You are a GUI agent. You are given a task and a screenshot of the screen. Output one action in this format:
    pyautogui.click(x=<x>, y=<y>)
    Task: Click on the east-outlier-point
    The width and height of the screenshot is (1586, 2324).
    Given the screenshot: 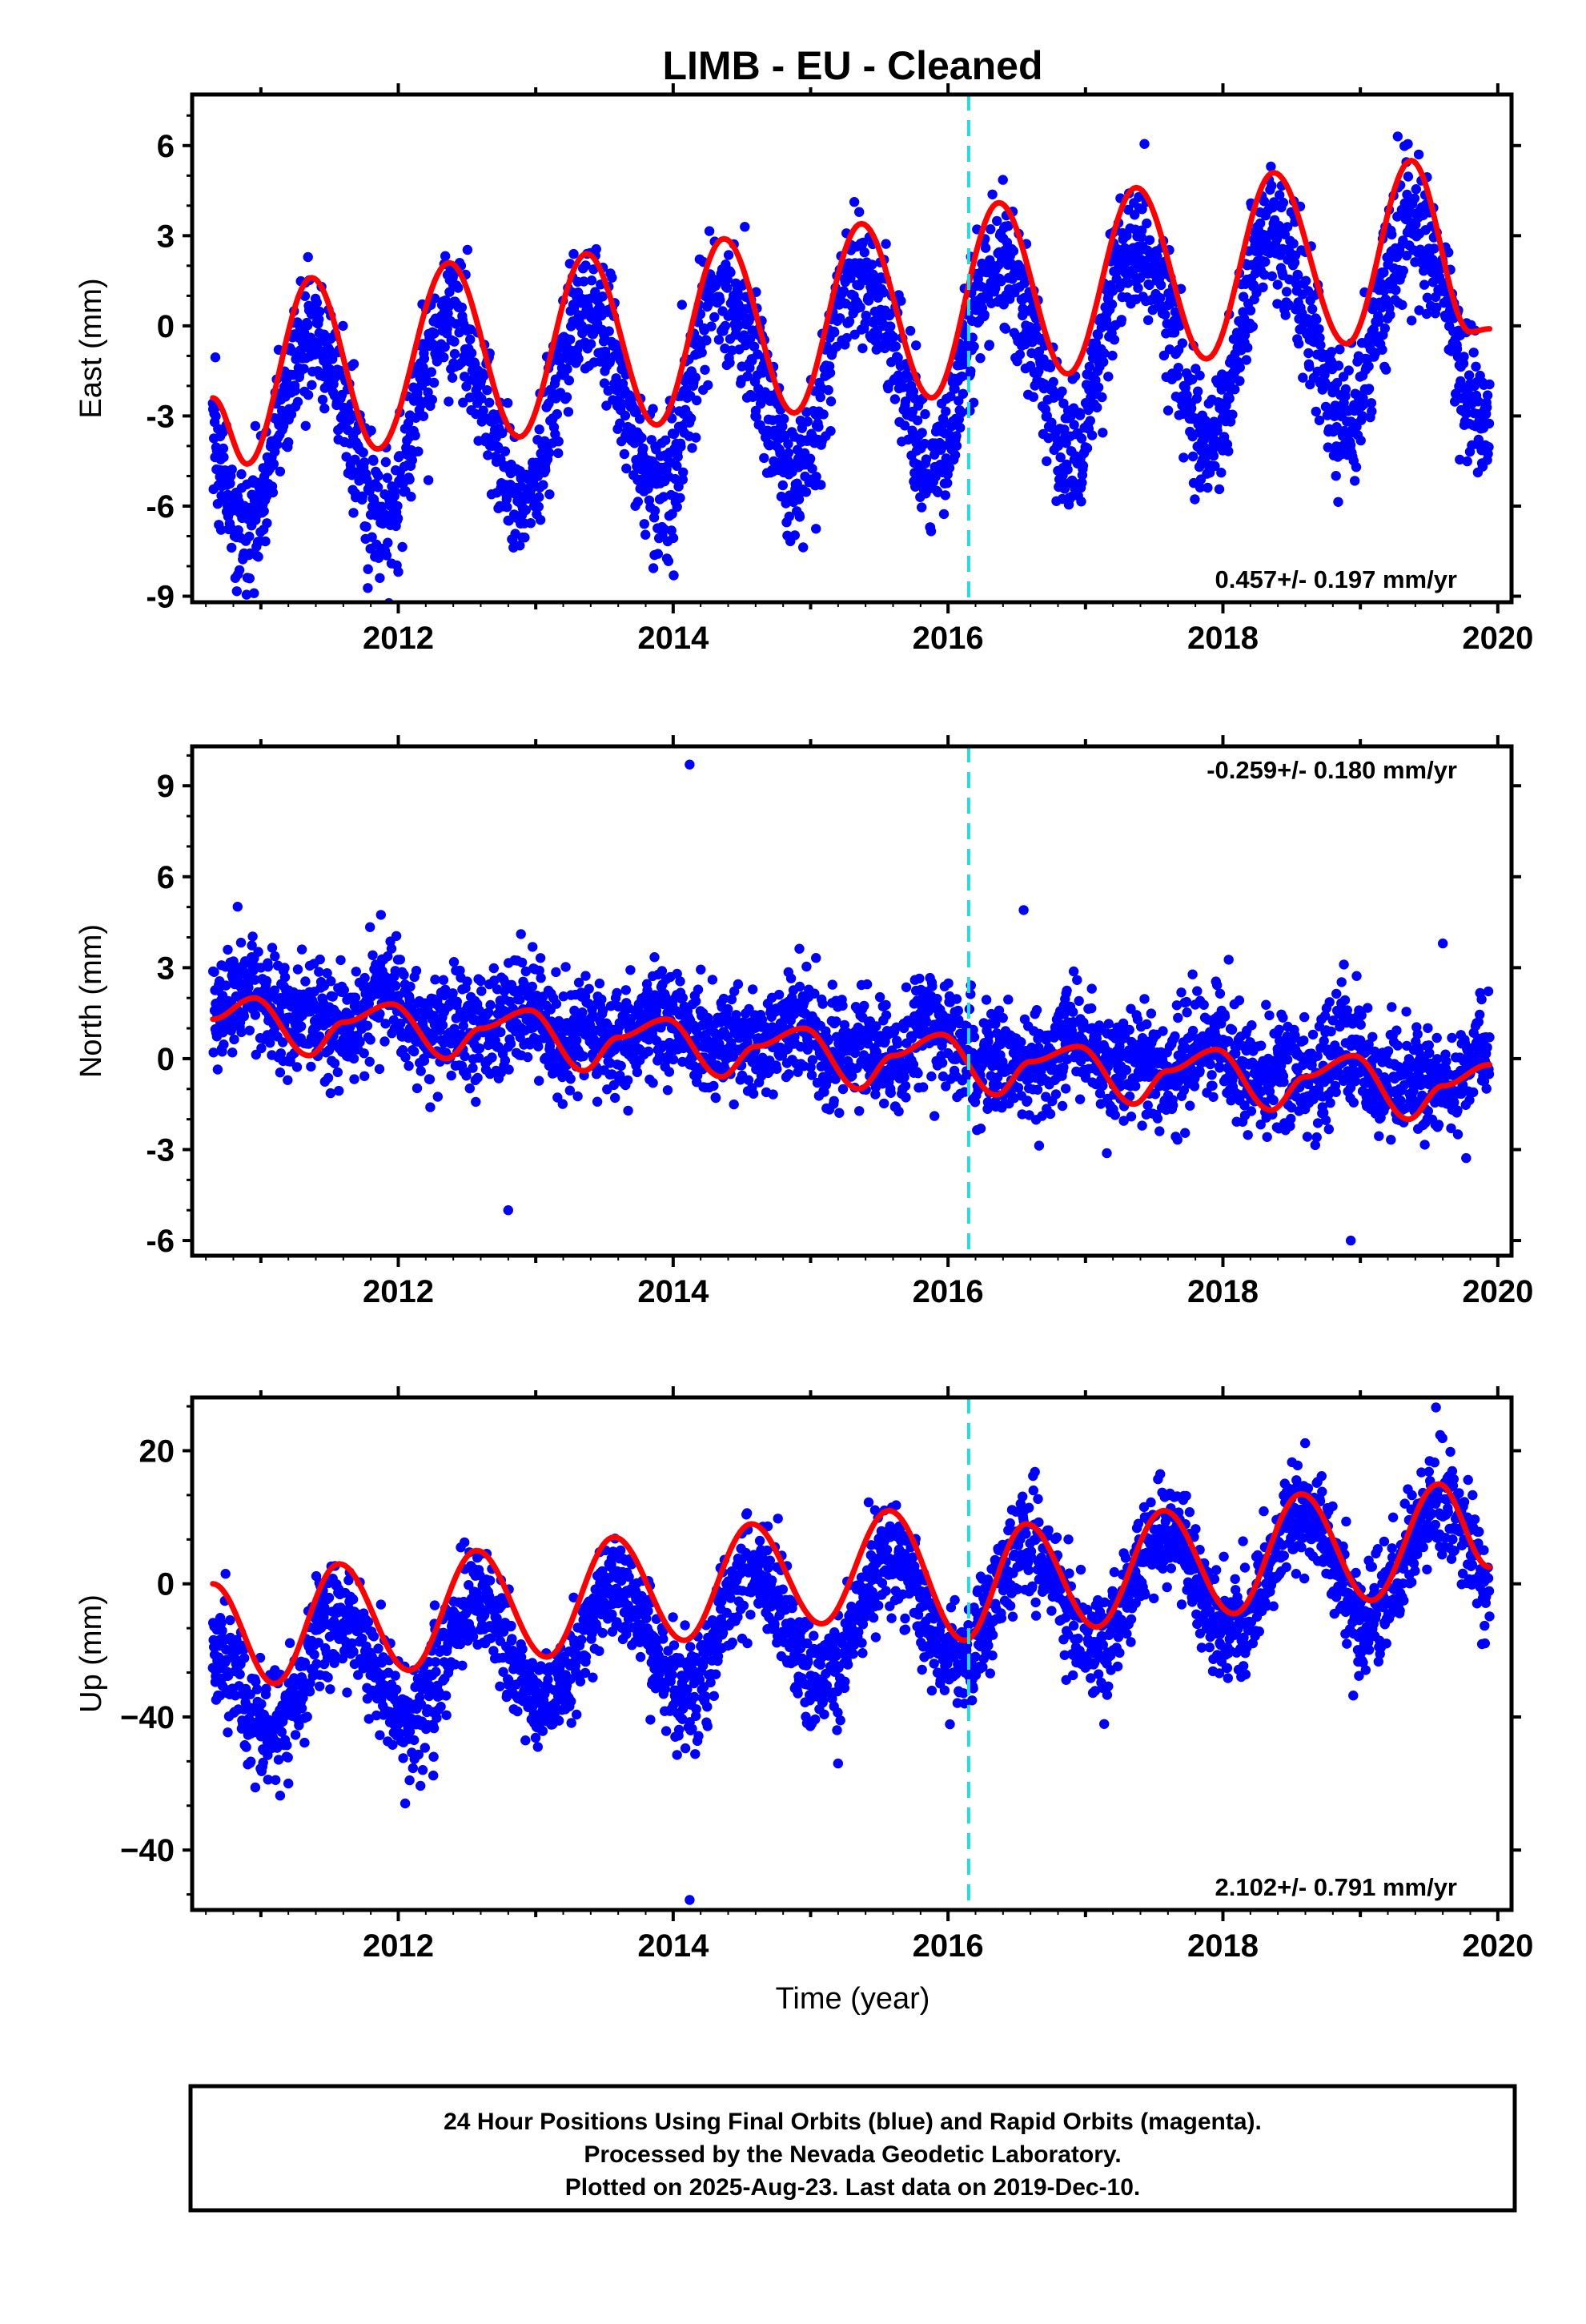 What is the action you would take?
    pyautogui.click(x=1356, y=467)
    